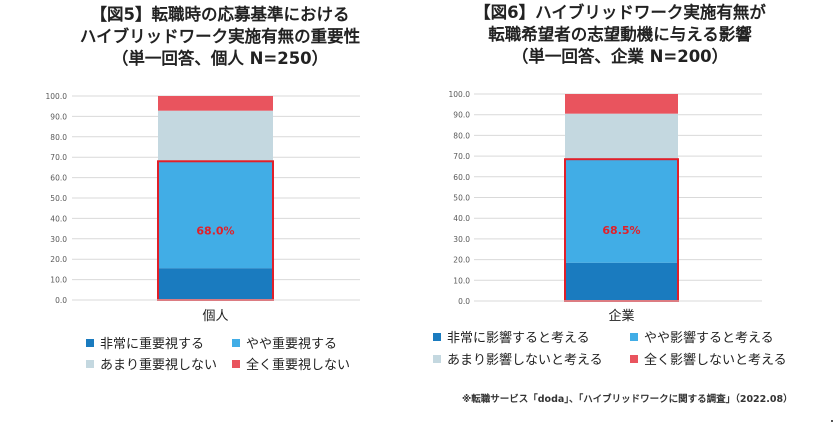 The image size is (838, 428). What do you see at coordinates (58, 259) in the screenshot?
I see `chart1-ytick-label: 20.0` at bounding box center [58, 259].